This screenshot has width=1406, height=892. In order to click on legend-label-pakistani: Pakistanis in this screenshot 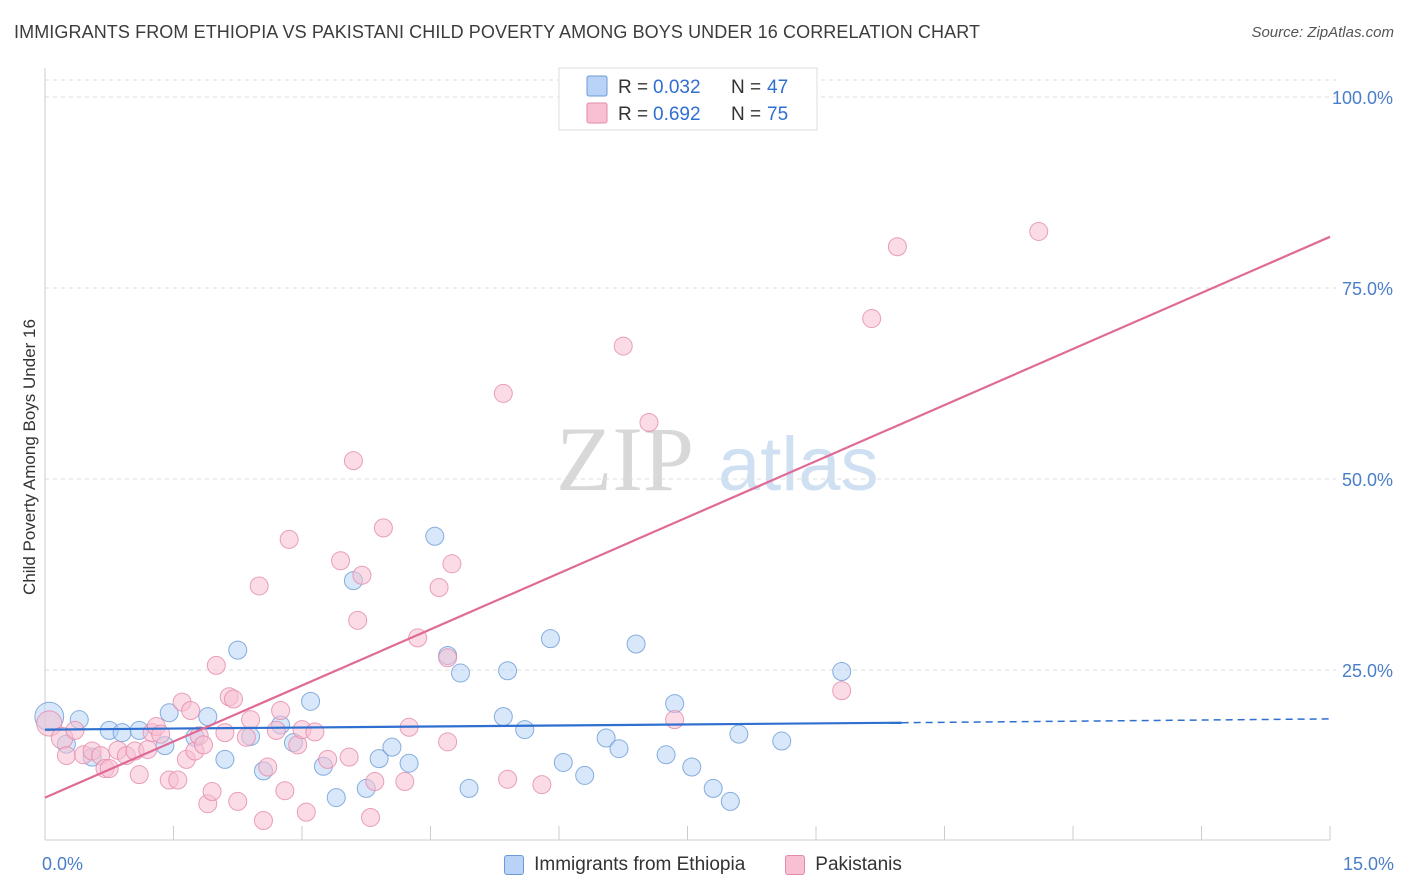, I will do `click(858, 864)`.